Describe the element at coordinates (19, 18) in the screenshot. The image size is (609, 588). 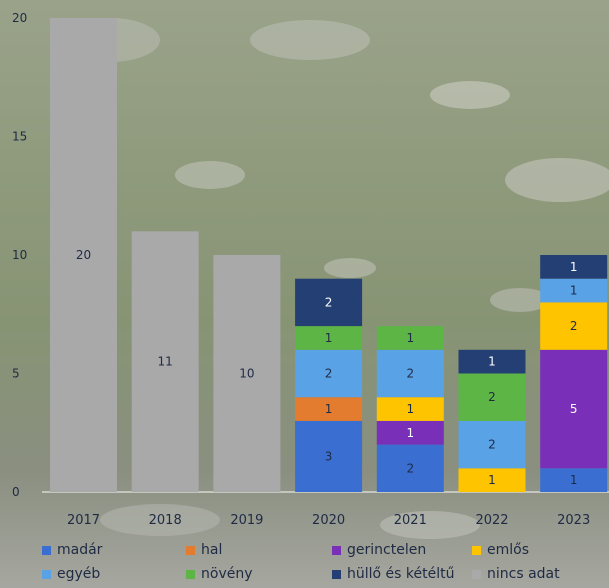
I see `y-tick-label: 20` at that location.